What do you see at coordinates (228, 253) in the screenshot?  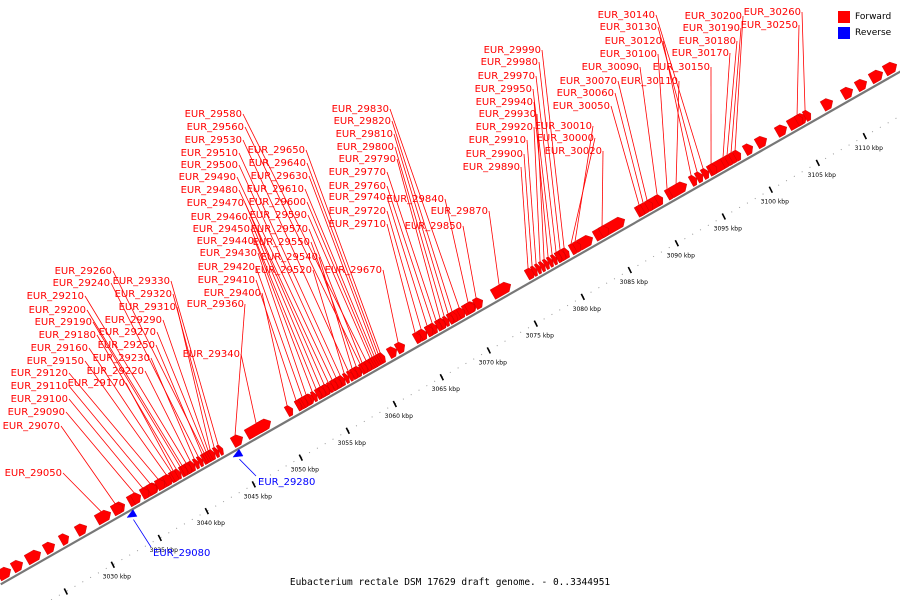 I see `gene-label: EUR_29430` at bounding box center [228, 253].